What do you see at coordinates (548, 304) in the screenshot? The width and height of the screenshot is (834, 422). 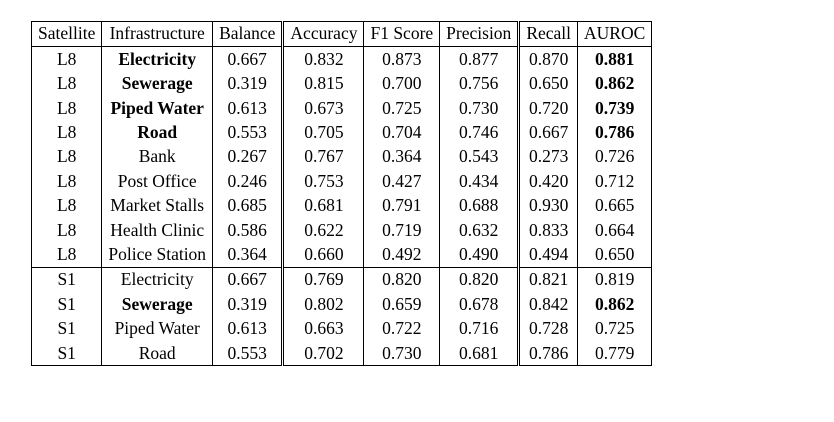 I see `cell-recall: 0.842` at bounding box center [548, 304].